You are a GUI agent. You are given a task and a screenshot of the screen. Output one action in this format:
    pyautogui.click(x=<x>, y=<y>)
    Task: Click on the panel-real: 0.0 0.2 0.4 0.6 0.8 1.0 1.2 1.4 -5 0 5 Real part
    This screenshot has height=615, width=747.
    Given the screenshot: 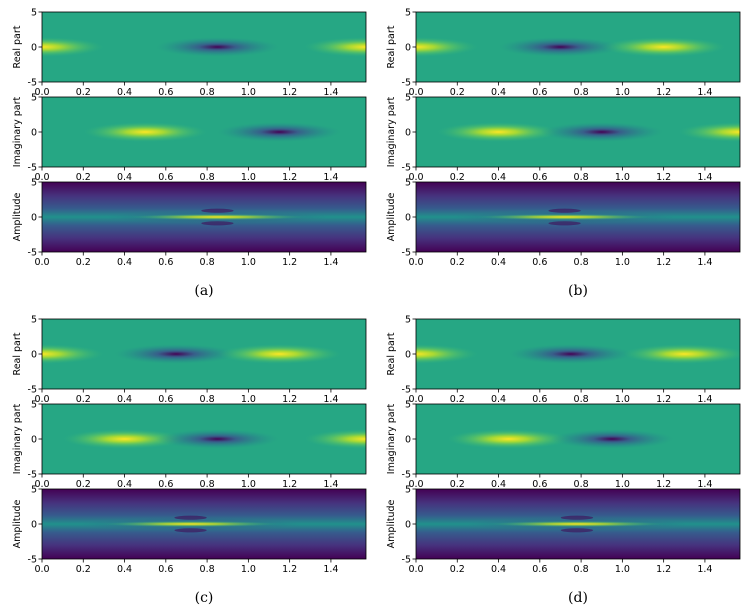 What is the action you would take?
    pyautogui.click(x=189, y=359)
    